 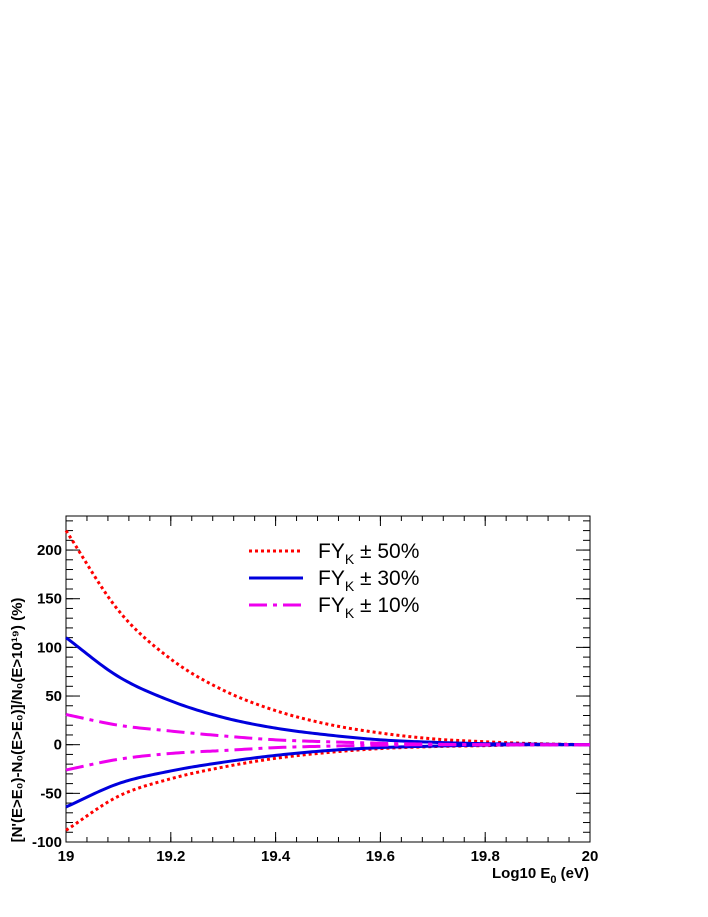 I want to click on x-axis-label-tail: (eV), so click(x=572, y=873).